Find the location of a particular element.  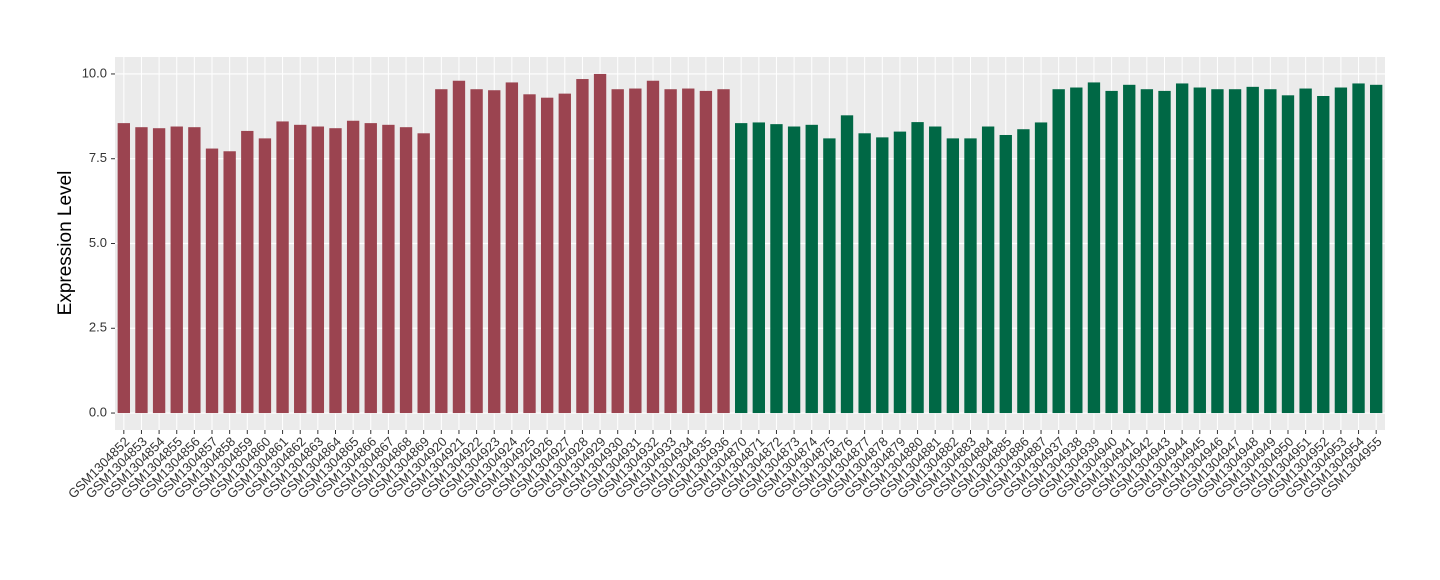

y-axis-title: Expression Level is located at coordinates (65, 243).